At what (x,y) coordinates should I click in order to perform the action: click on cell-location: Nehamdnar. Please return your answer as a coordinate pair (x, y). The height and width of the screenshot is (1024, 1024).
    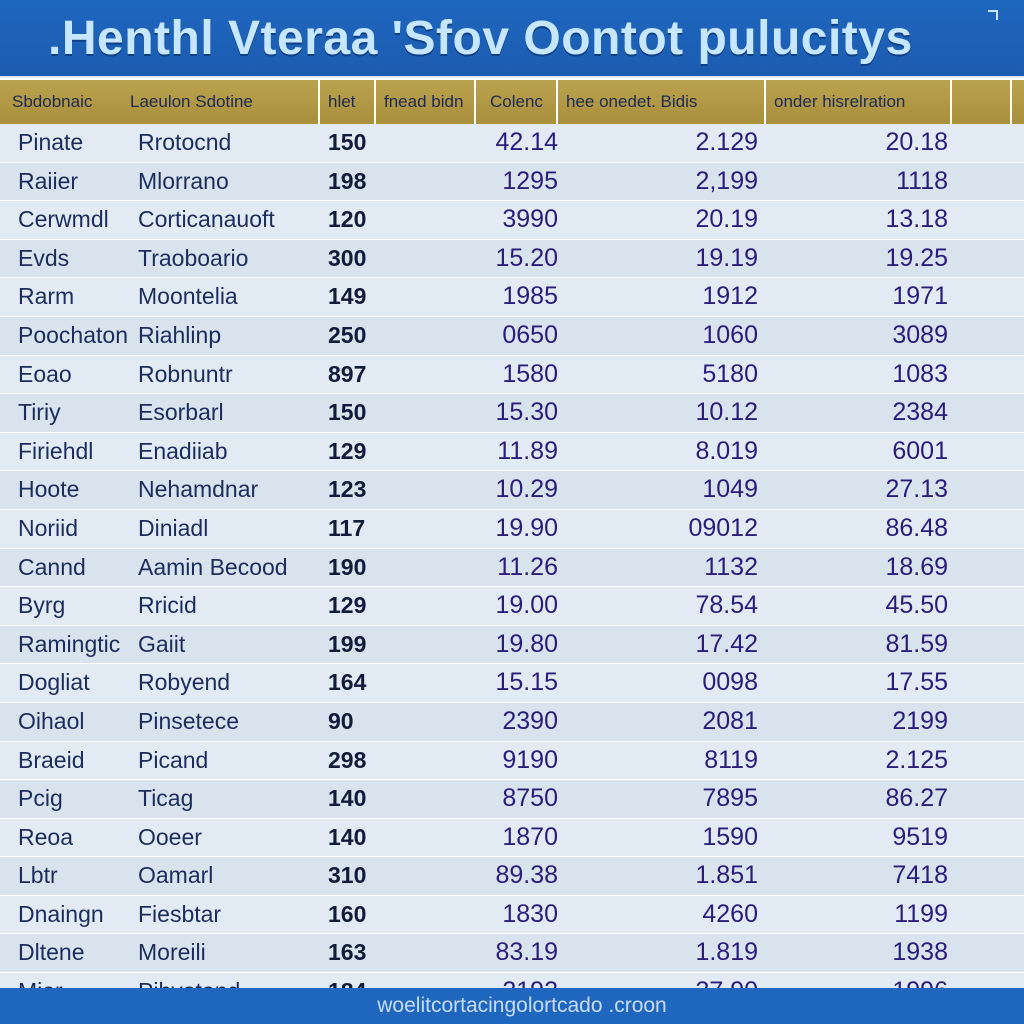
    Looking at the image, I should click on (198, 489).